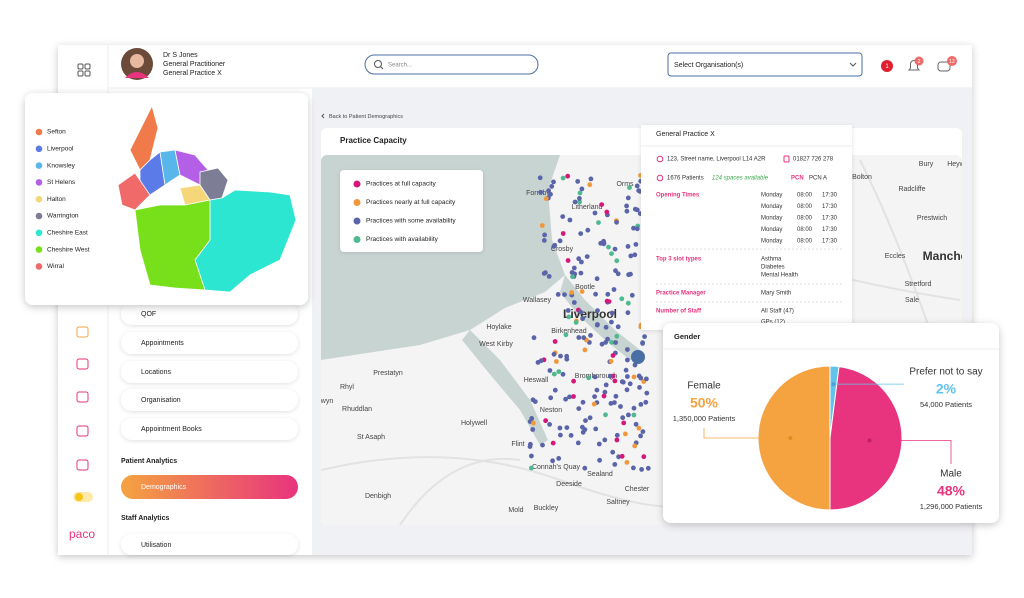  What do you see at coordinates (944, 66) in the screenshot?
I see `chat-icon` at bounding box center [944, 66].